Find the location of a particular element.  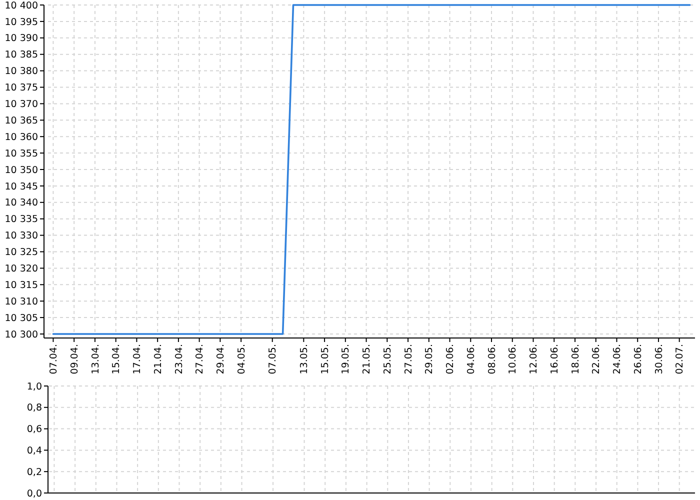

y-tick-label: 0,4 is located at coordinates (34, 451).